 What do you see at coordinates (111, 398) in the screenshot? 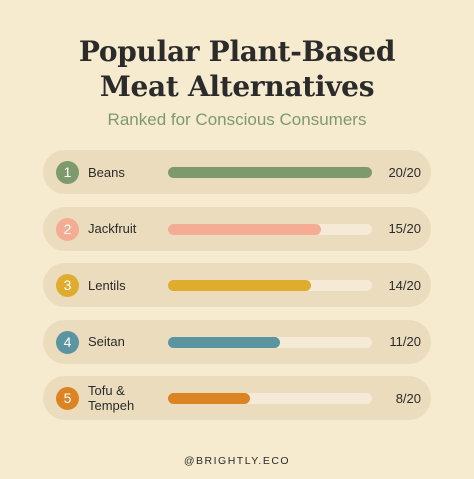
I see `bar-label: Tofu & Tempeh` at bounding box center [111, 398].